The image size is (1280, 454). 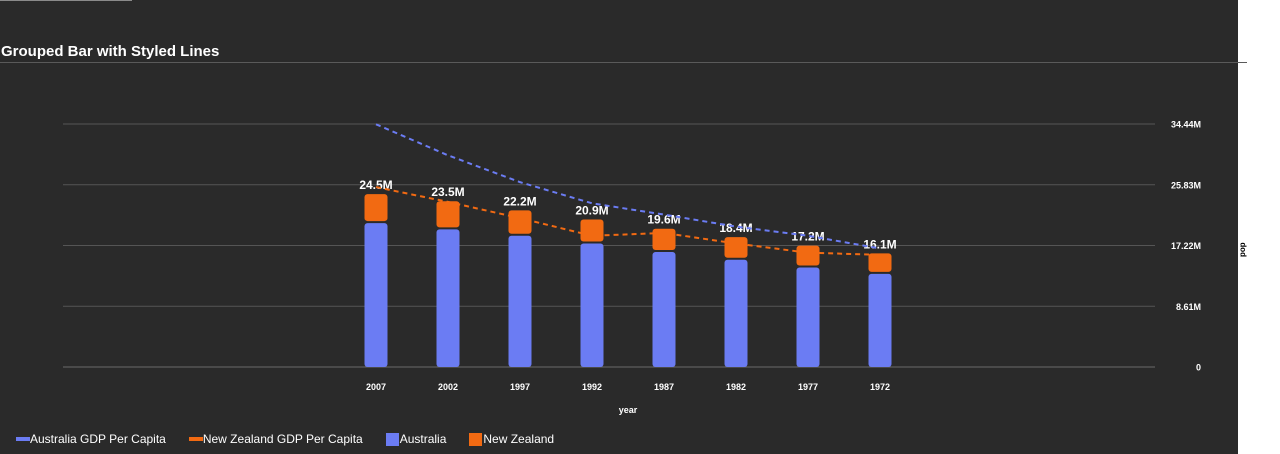 I want to click on x-tick-label: 1977, so click(x=808, y=387).